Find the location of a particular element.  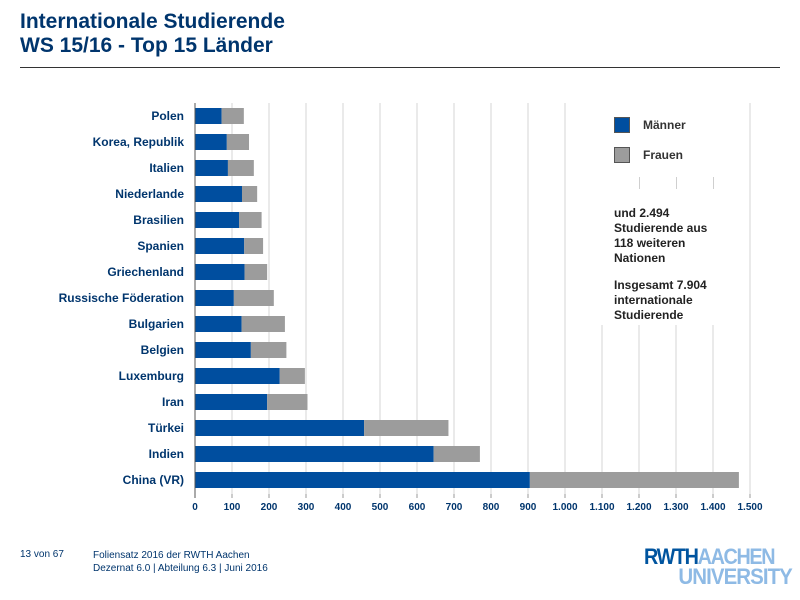

category-label: Italien is located at coordinates (166, 168).